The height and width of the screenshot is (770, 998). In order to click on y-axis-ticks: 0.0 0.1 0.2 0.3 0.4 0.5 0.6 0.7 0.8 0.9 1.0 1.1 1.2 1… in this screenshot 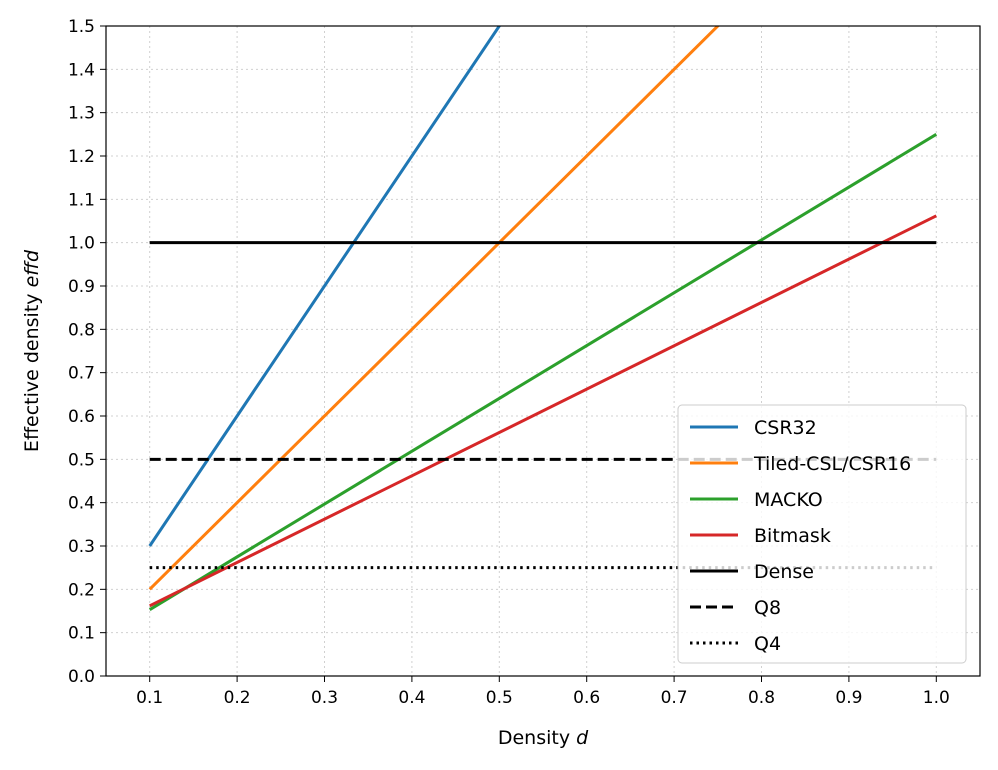, I will do `click(87, 352)`.